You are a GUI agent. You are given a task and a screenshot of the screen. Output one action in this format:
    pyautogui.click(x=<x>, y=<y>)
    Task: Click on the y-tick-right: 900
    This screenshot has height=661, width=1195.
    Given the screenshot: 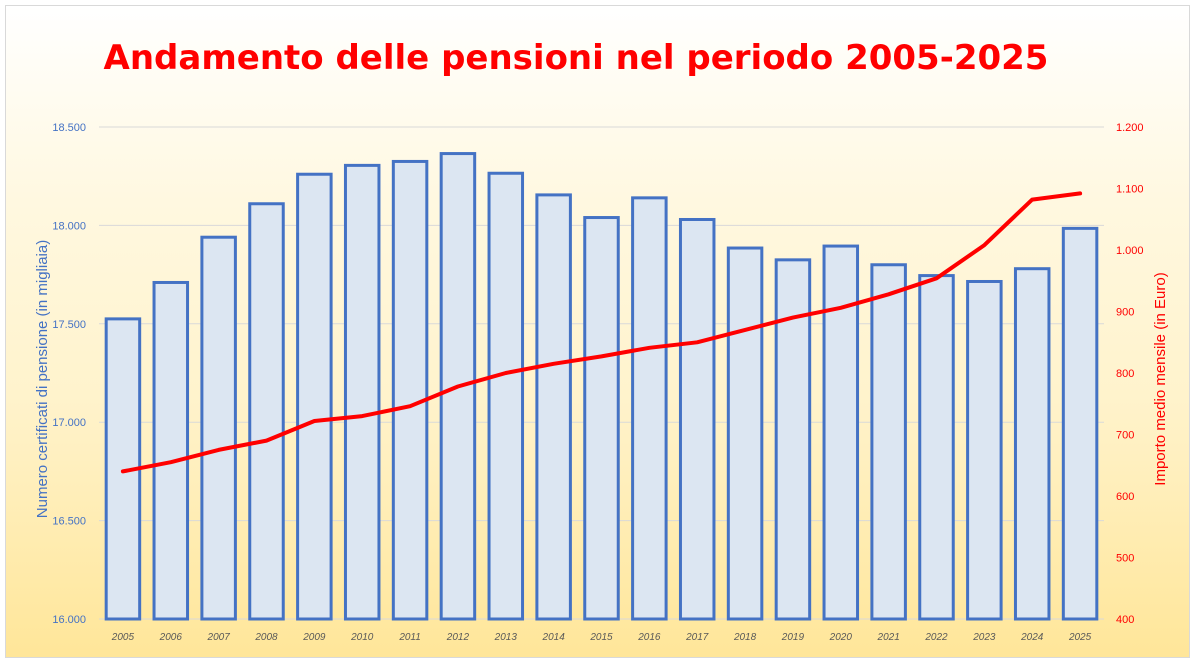 What is the action you would take?
    pyautogui.click(x=1125, y=313)
    